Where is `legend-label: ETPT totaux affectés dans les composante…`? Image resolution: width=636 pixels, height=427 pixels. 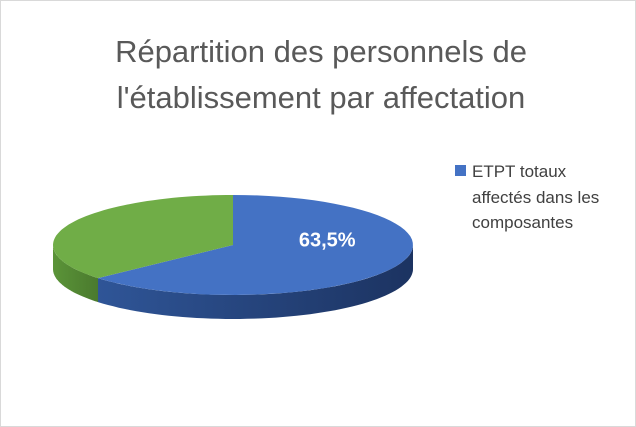 legend-label: ETPT totaux affectés dans les composante… is located at coordinates (536, 197).